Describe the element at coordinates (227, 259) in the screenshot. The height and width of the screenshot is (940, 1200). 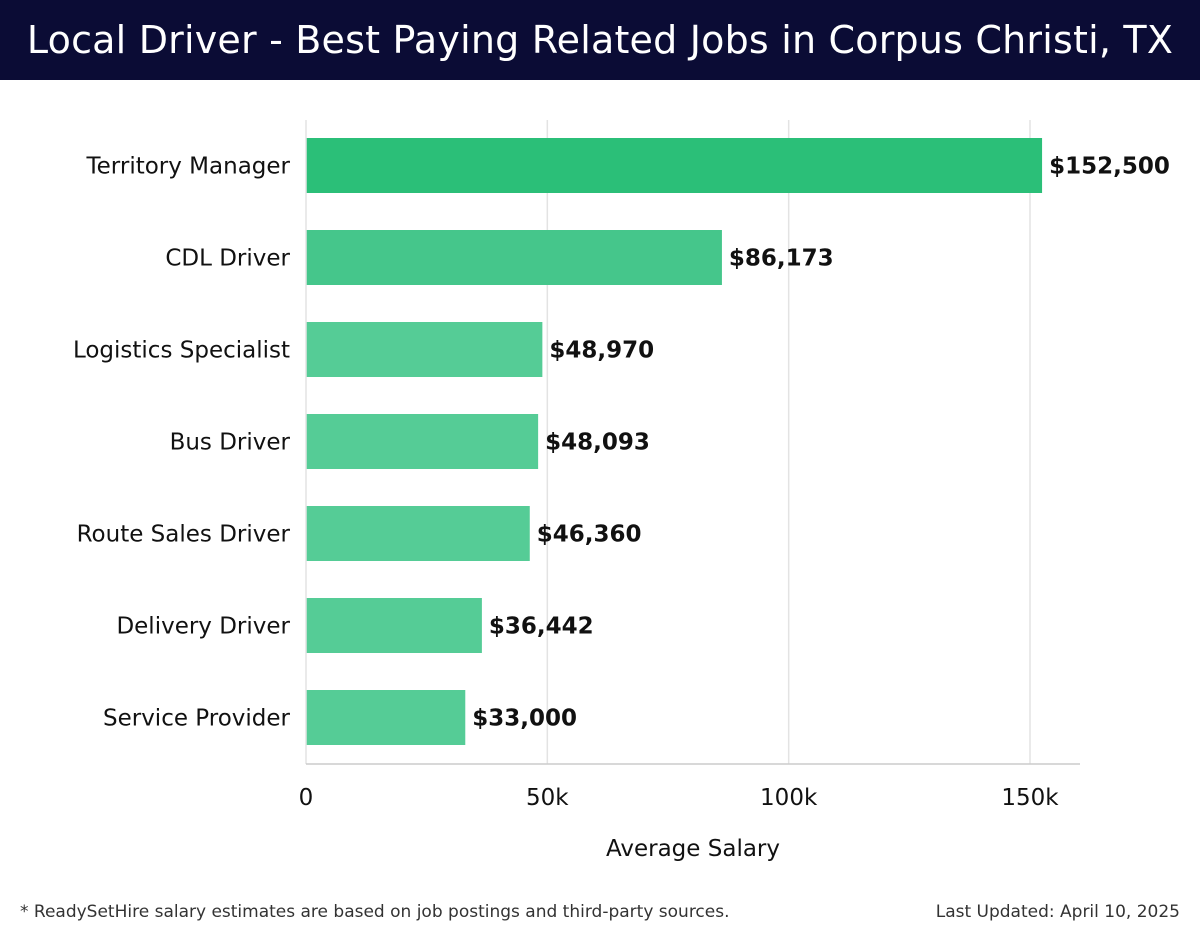
I see `category-label: CDL Driver` at that location.